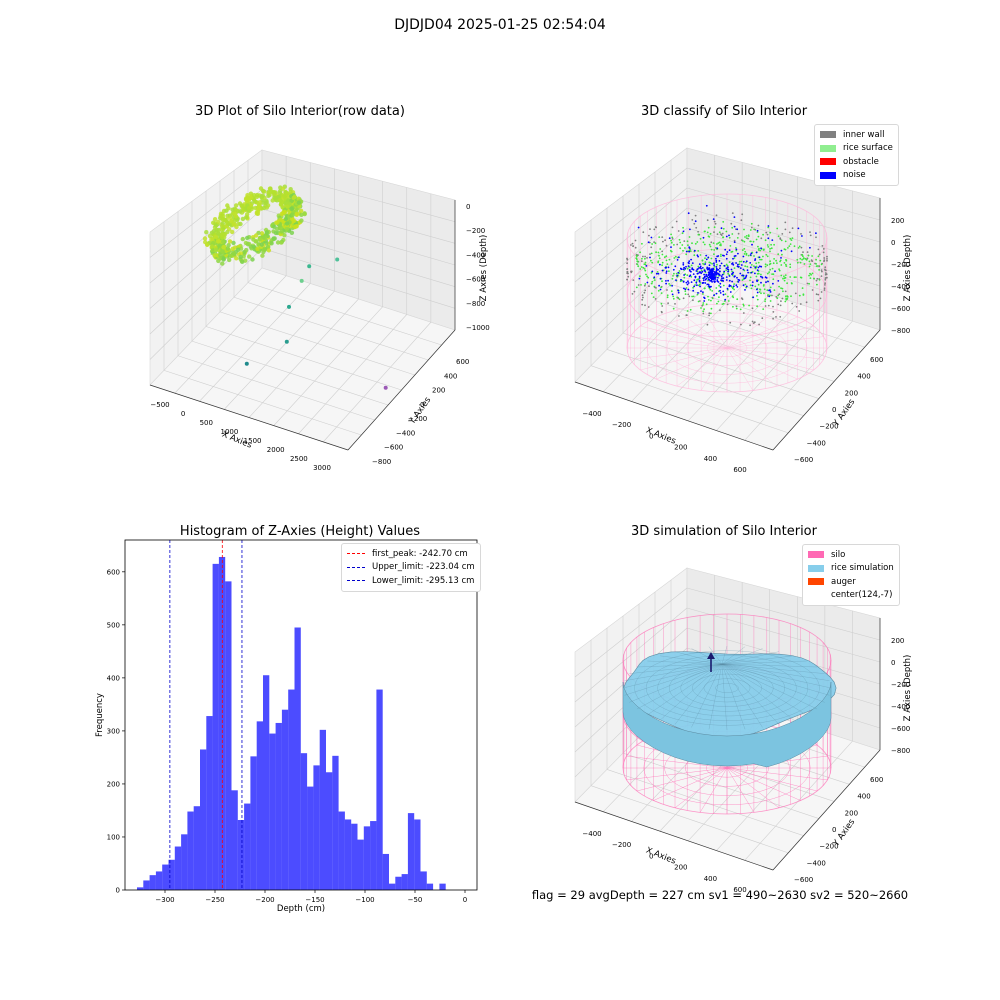 This screenshot has width=1000, height=1000. Describe the element at coordinates (475, 280) in the screenshot. I see `z-tick-label: −600` at that location.